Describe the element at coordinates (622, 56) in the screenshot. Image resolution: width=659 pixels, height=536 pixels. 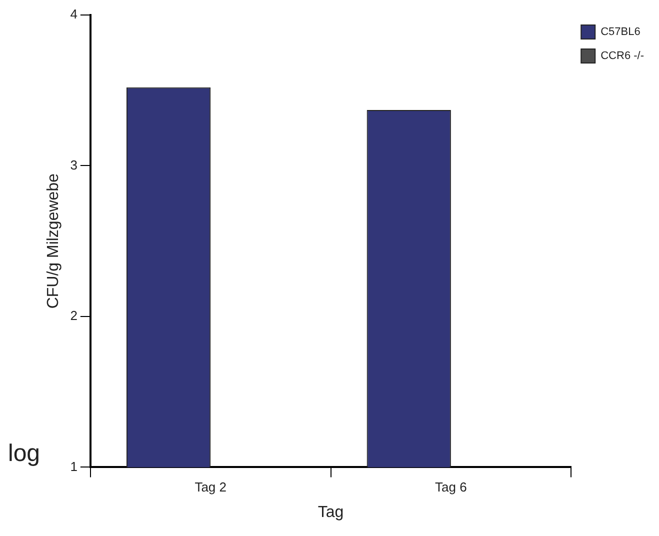
I see `legend-label: CCR6 -/-` at that location.